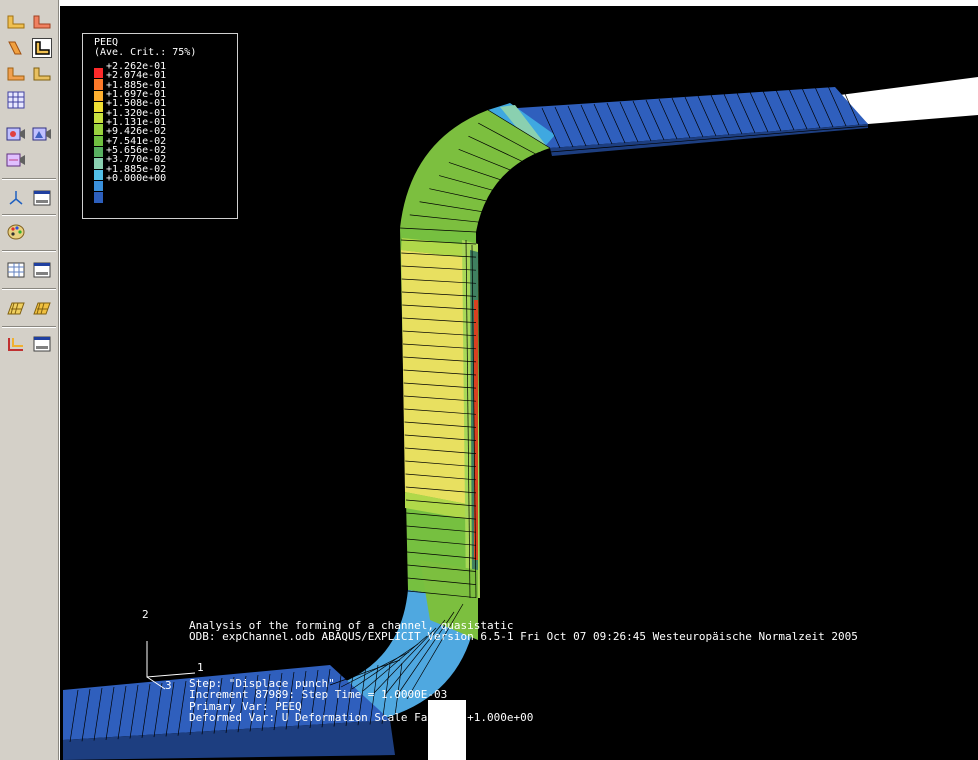 This screenshot has width=978, height=760. What do you see at coordinates (136, 169) in the screenshot?
I see `legend-label: +1.885e-02` at bounding box center [136, 169].